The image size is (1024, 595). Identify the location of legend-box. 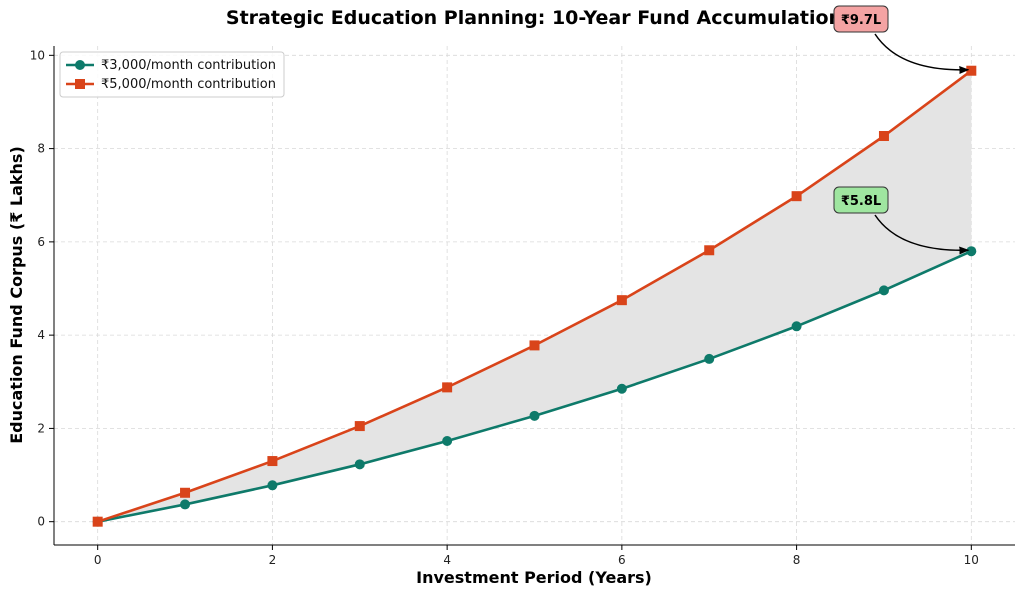
(172, 74).